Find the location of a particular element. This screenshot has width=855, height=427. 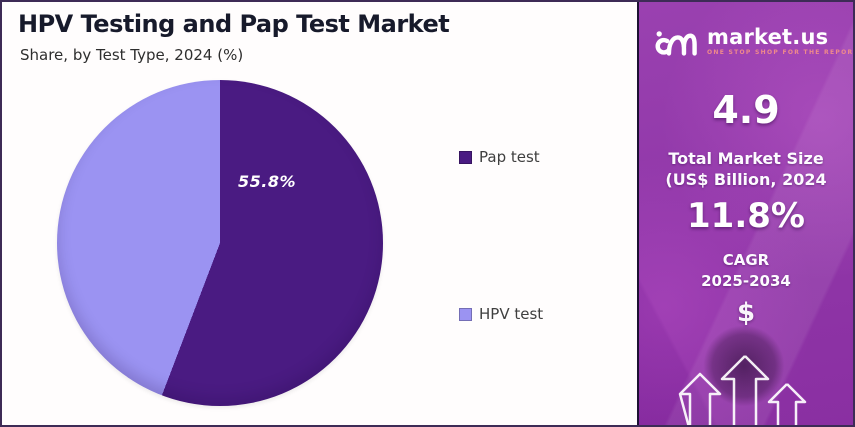

legend-swatch-pap-test-icon is located at coordinates (465, 157).